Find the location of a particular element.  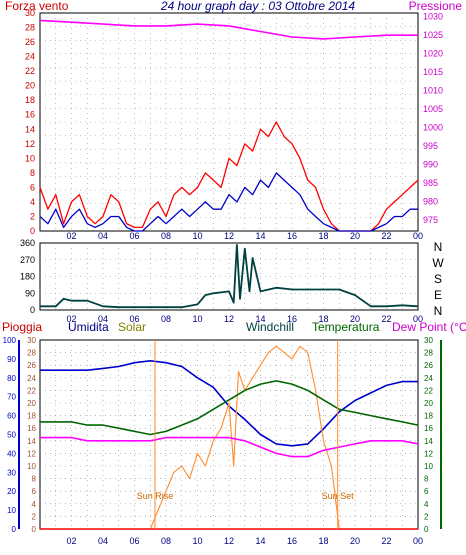

wind-speed-tick-label: 6 is located at coordinates (32, 187).